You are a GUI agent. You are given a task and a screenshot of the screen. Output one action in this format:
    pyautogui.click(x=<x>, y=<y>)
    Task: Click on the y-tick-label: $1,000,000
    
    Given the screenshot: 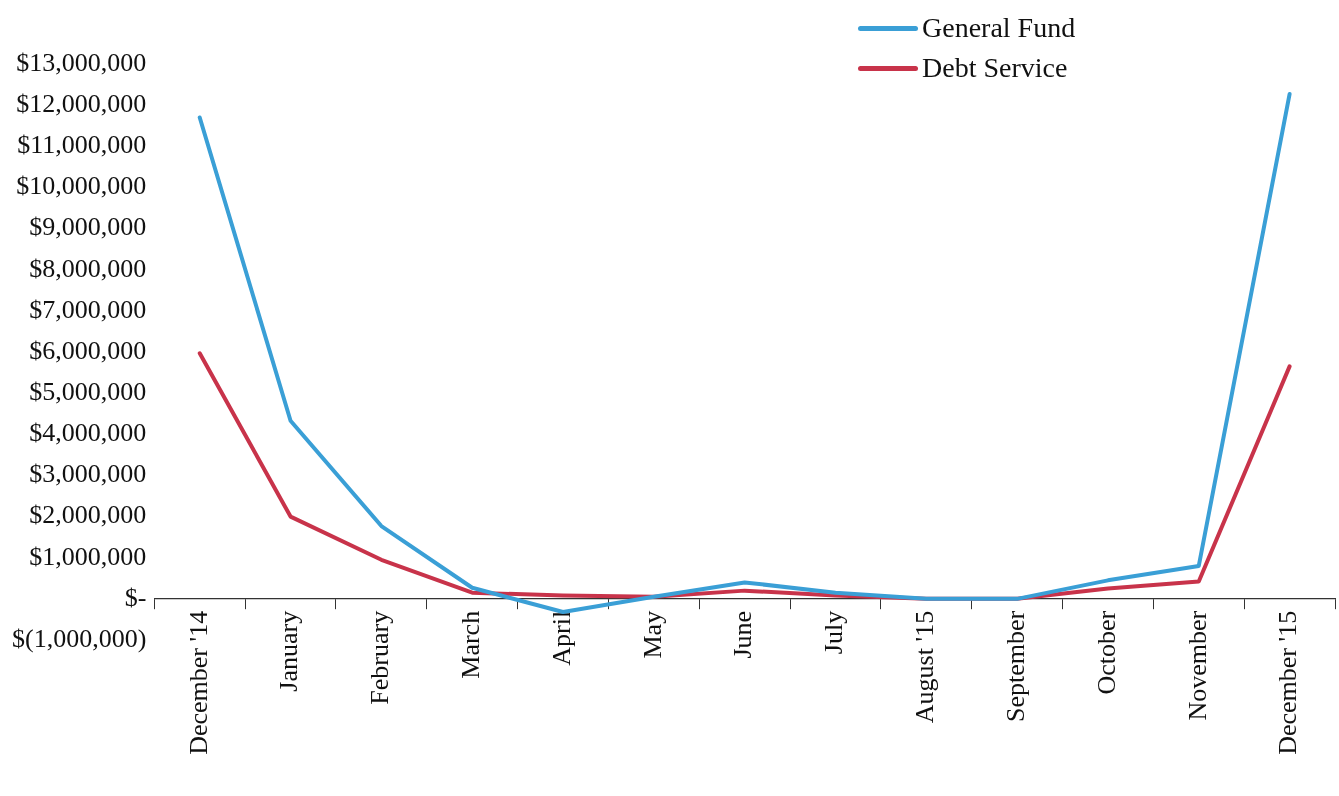 What is the action you would take?
    pyautogui.click(x=88, y=556)
    